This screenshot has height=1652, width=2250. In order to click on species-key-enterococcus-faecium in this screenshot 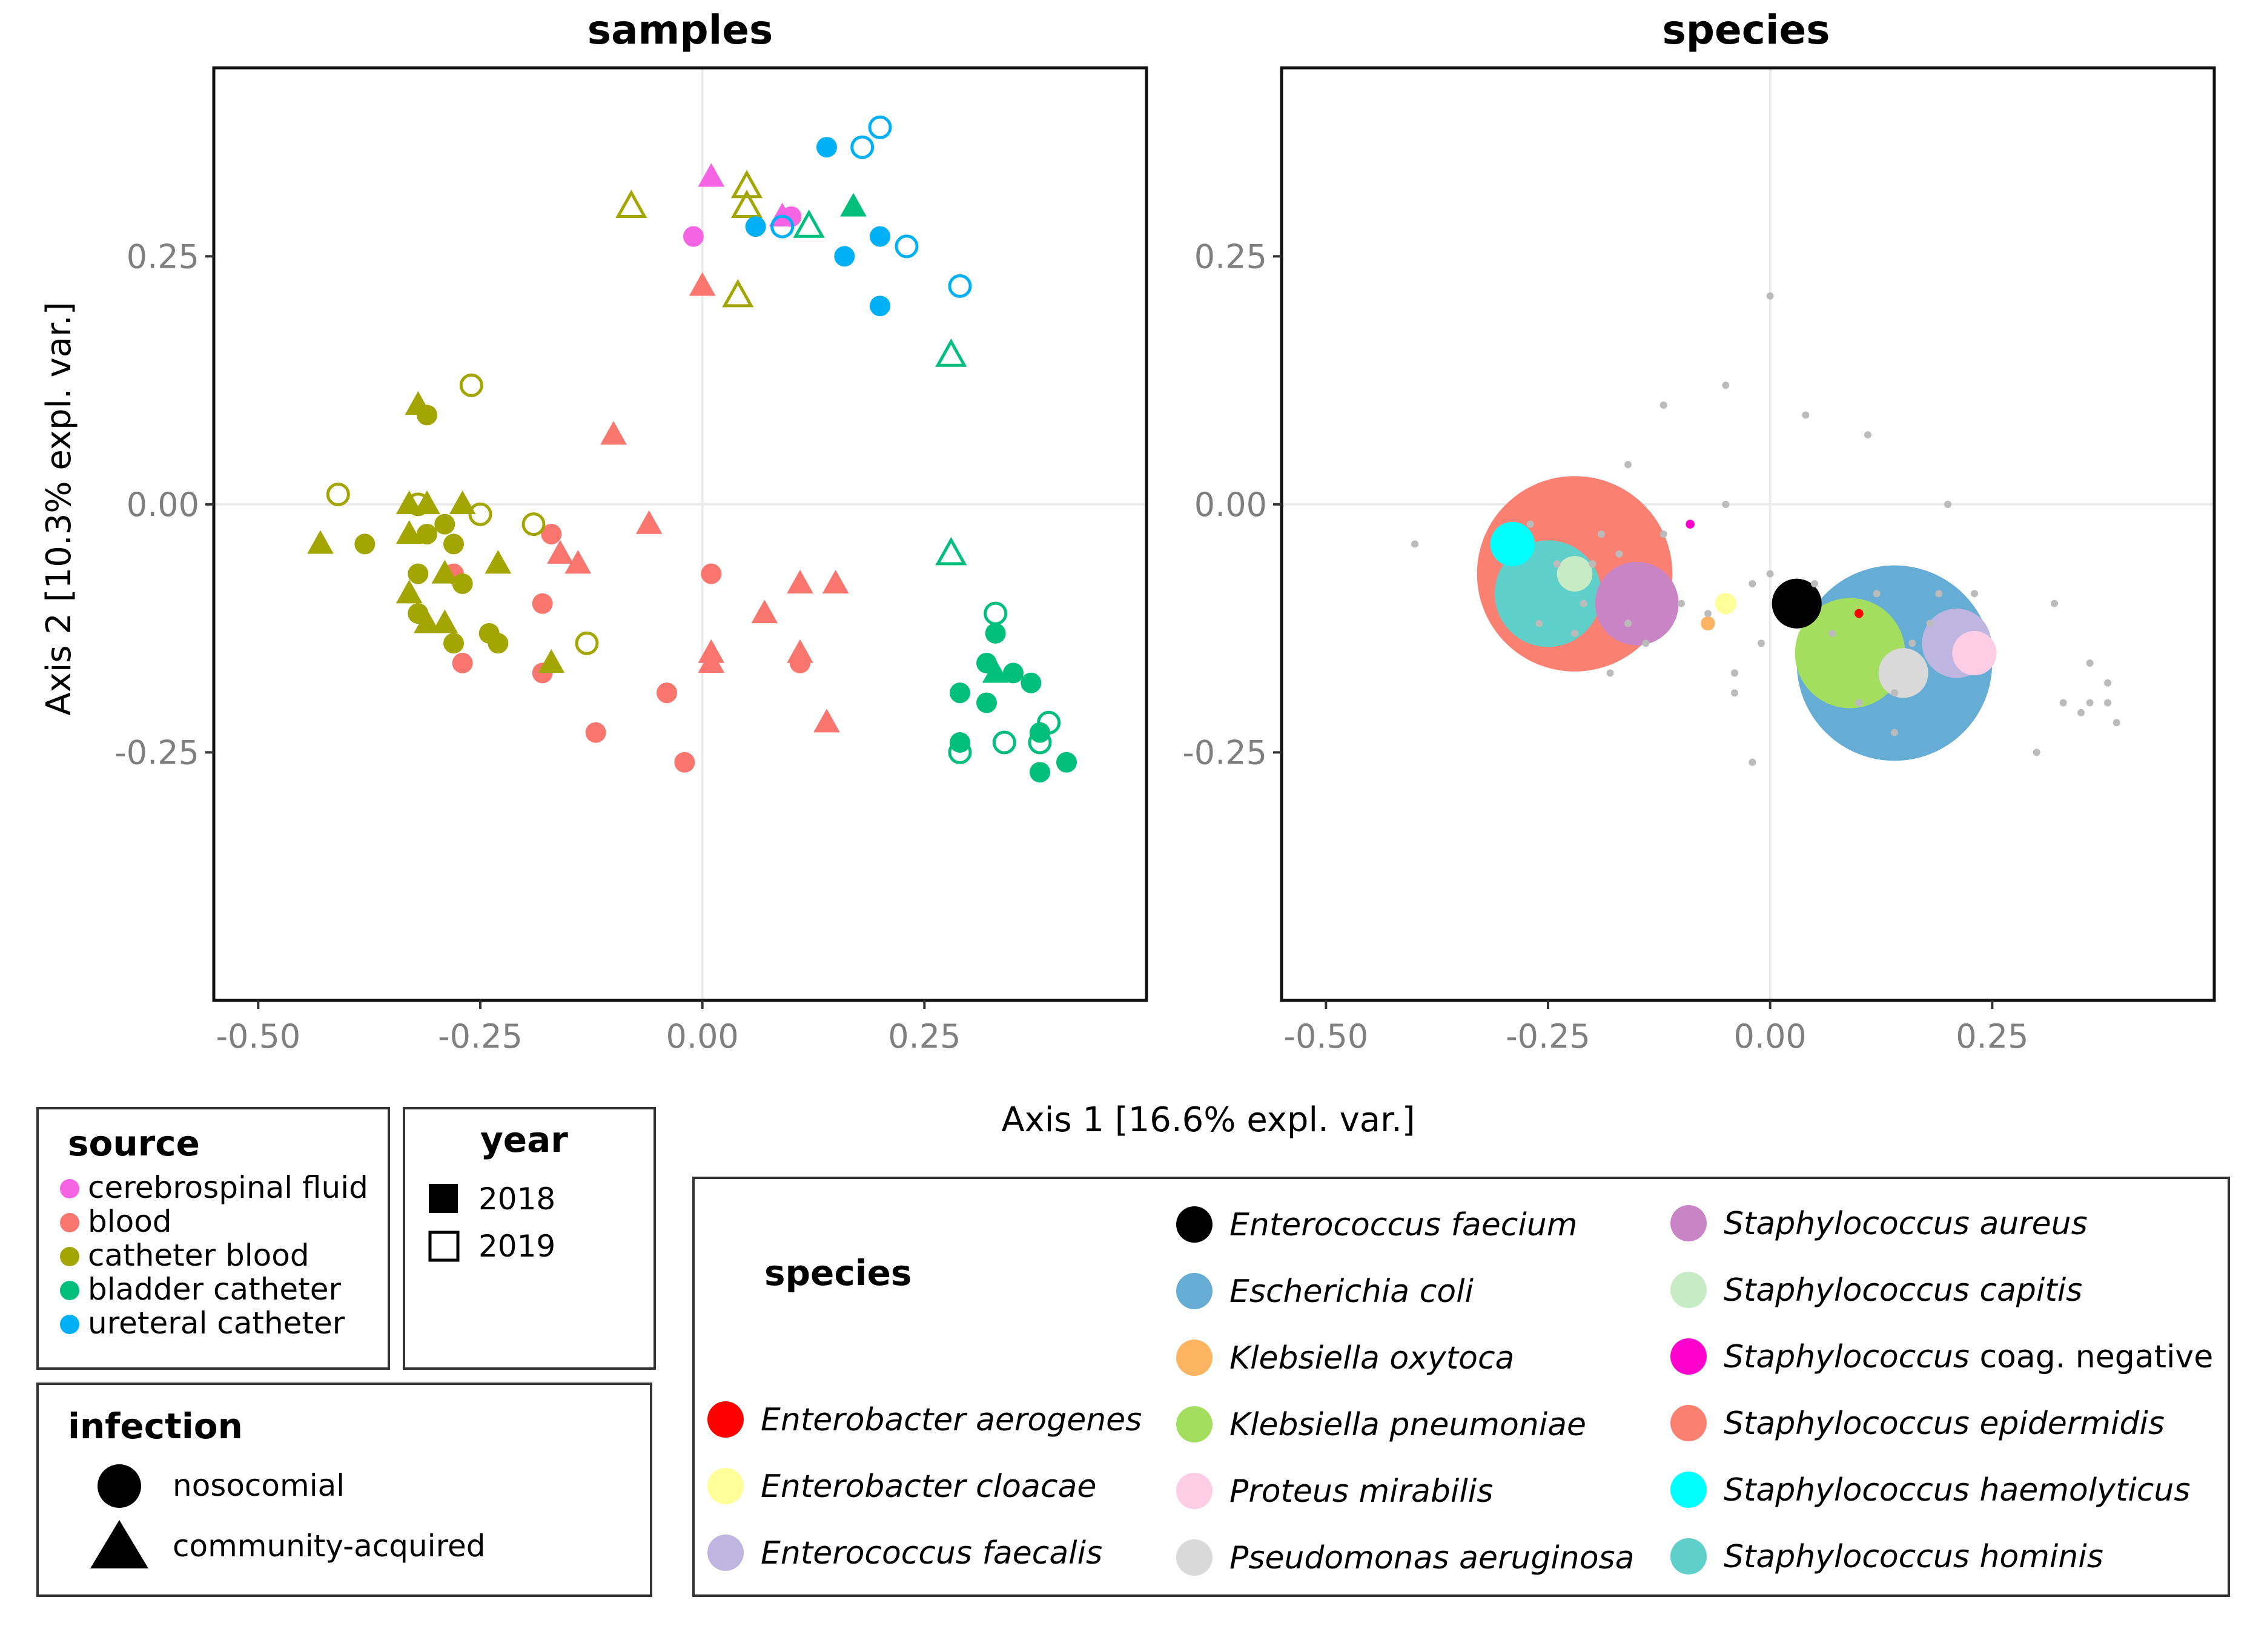, I will do `click(1195, 1224)`.